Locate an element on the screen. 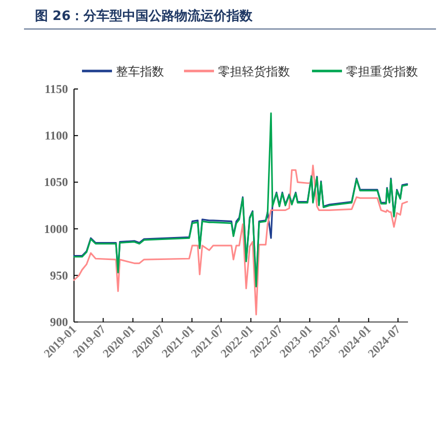  chart-title: 图 26：分车型中国公路物流运价指数 is located at coordinates (144, 16).